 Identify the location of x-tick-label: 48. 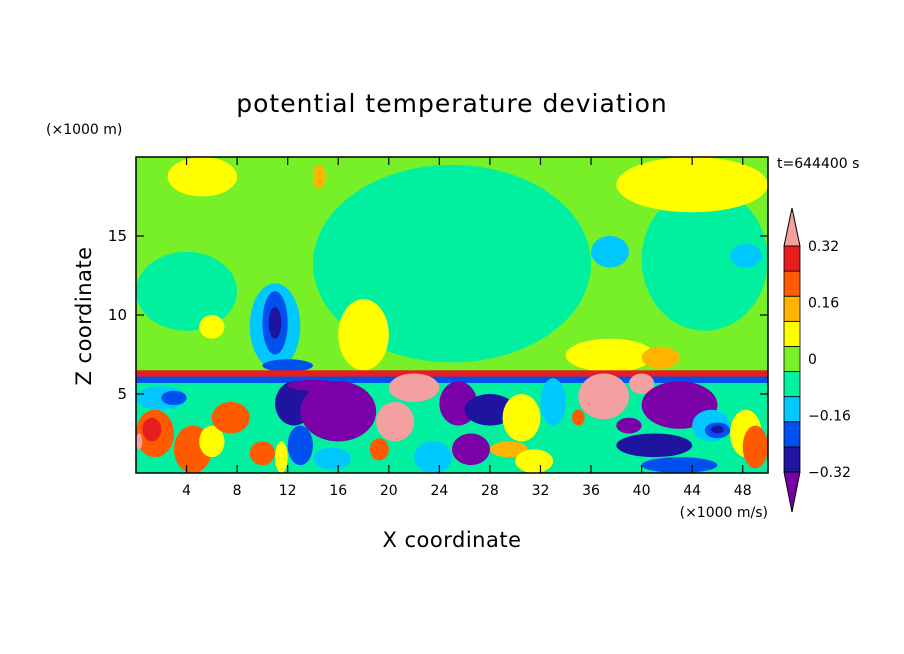
(743, 491).